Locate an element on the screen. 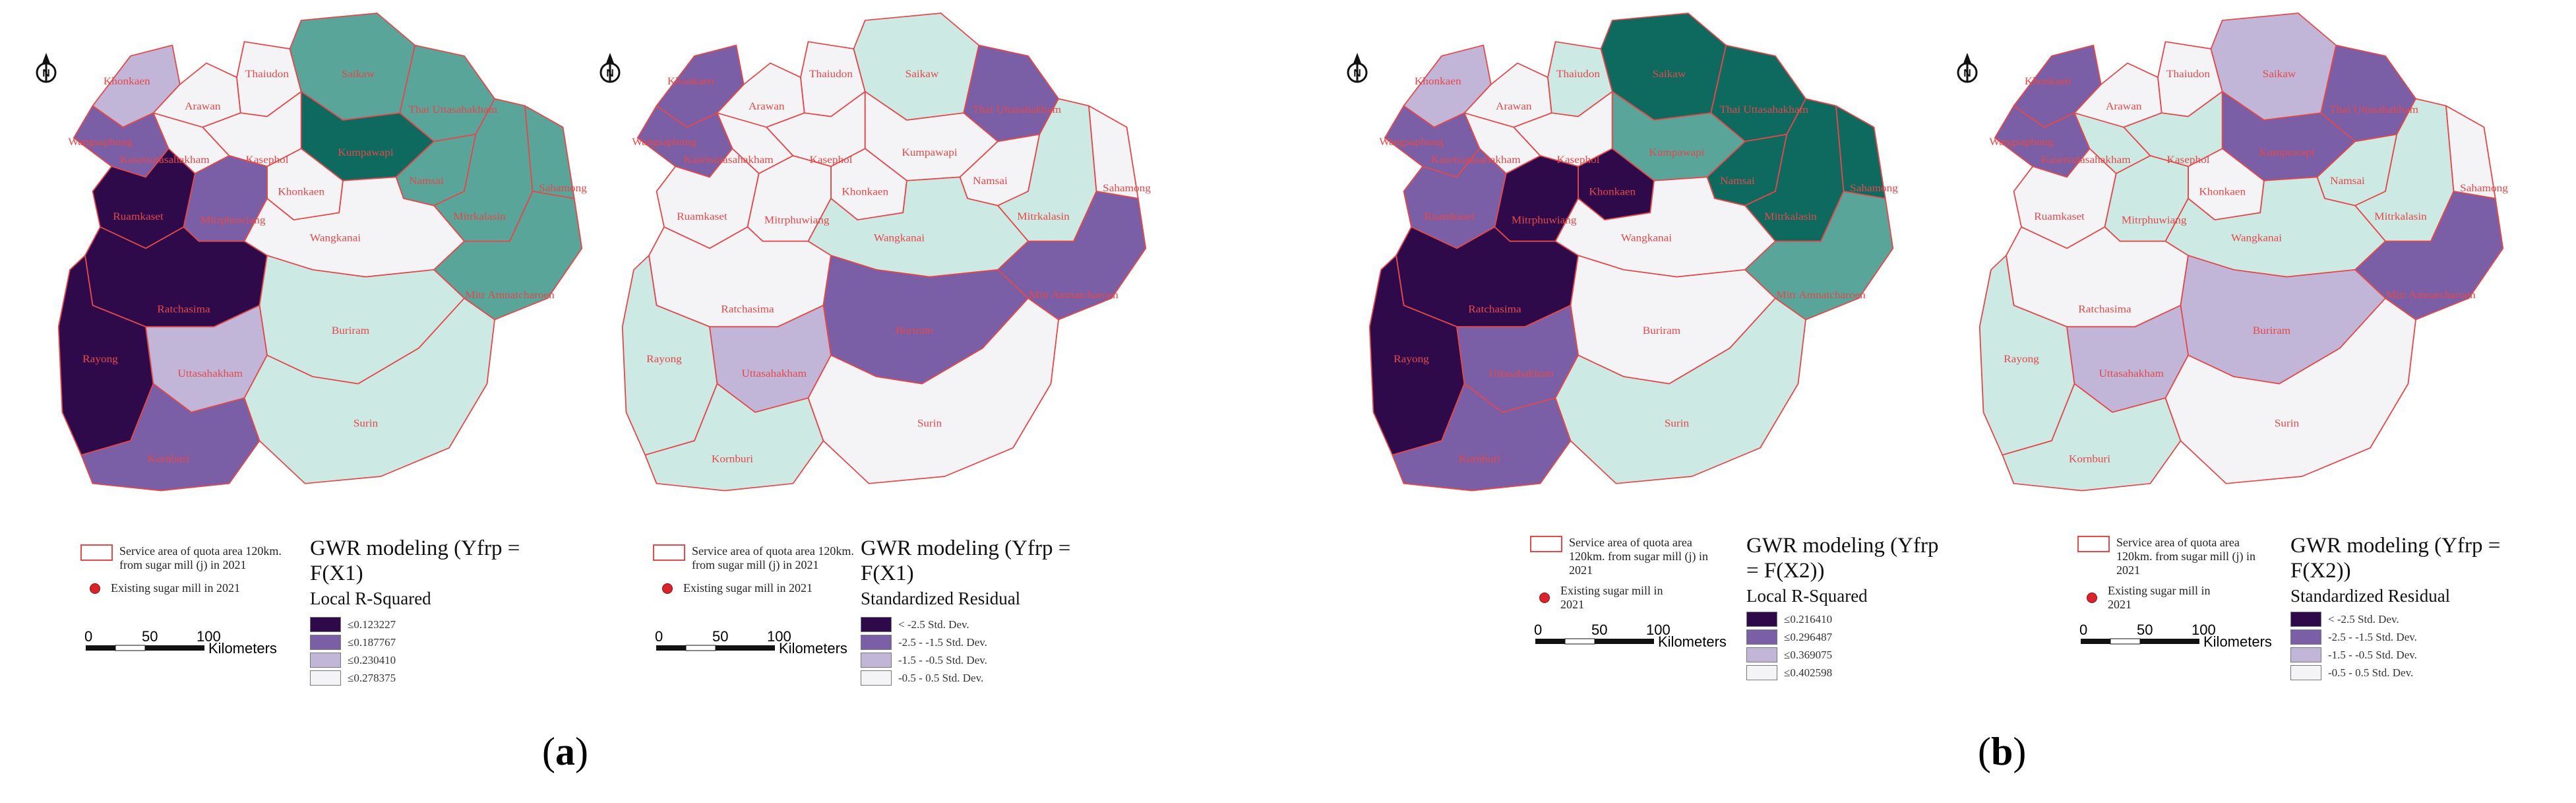 The height and width of the screenshot is (803, 2576). sugar-mill-icon is located at coordinates (1544, 598).